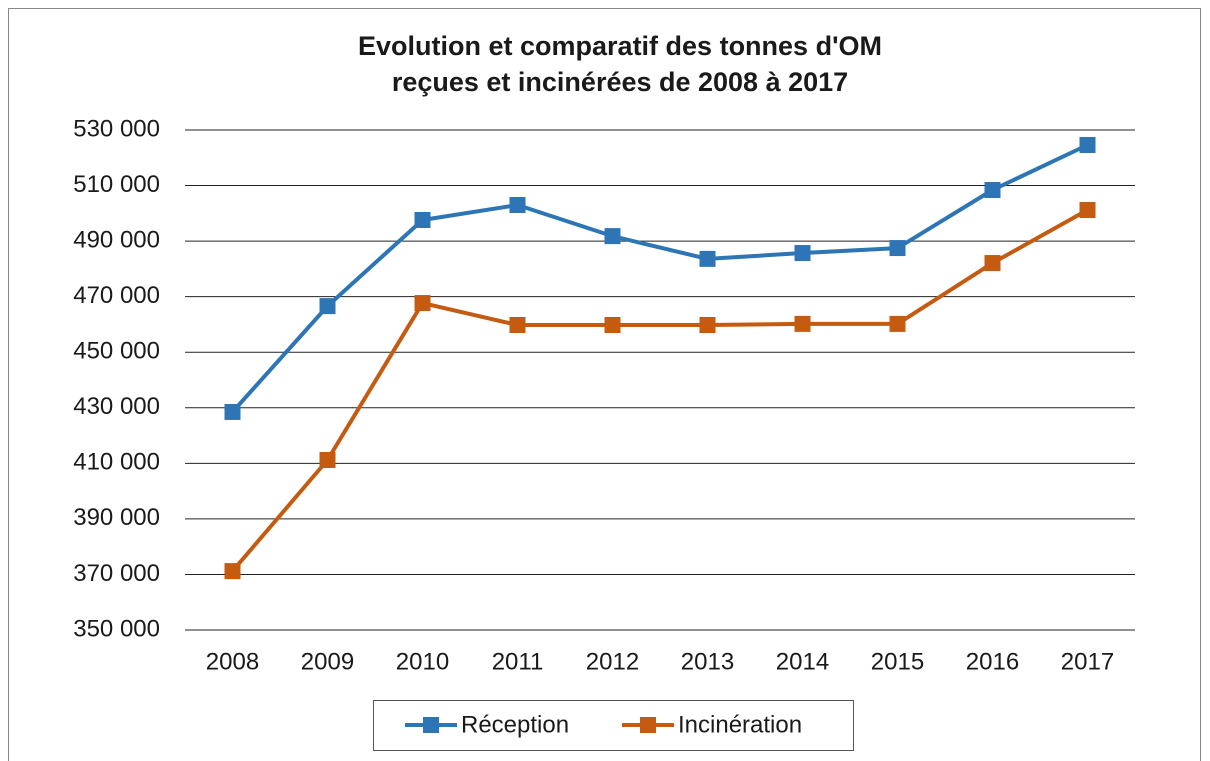  I want to click on x-tick-label: 2009, so click(327, 661).